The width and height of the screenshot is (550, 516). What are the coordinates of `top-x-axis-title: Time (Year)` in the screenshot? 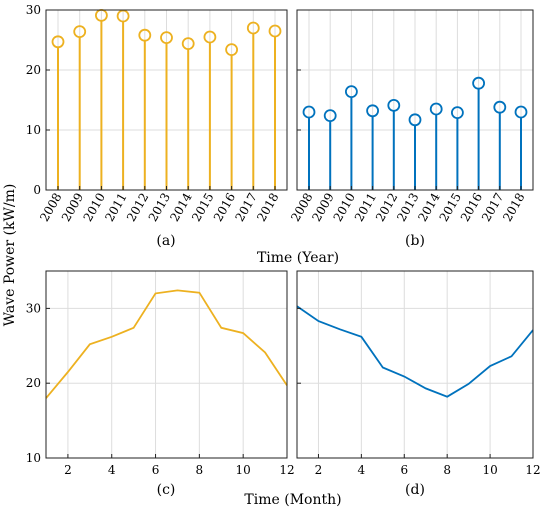 It's located at (298, 258).